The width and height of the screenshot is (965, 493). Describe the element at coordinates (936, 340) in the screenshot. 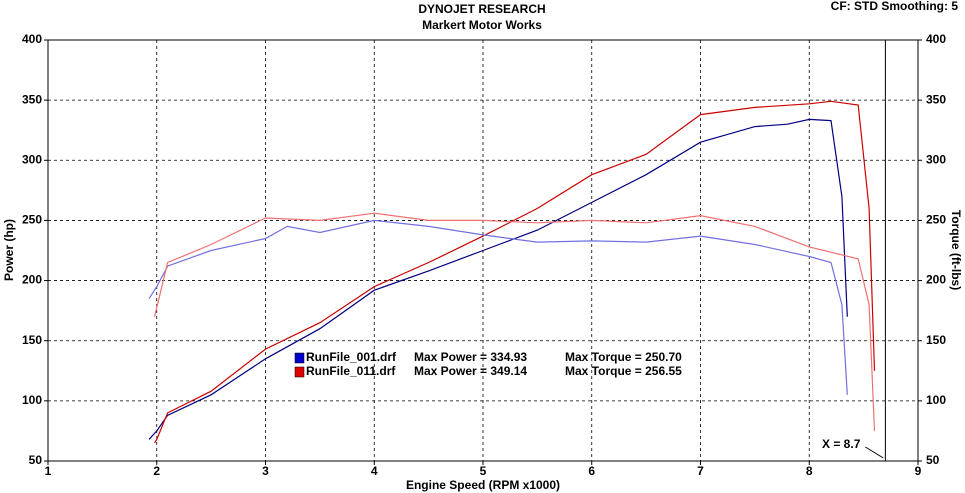

I see `y2-tick-label: 150` at that location.